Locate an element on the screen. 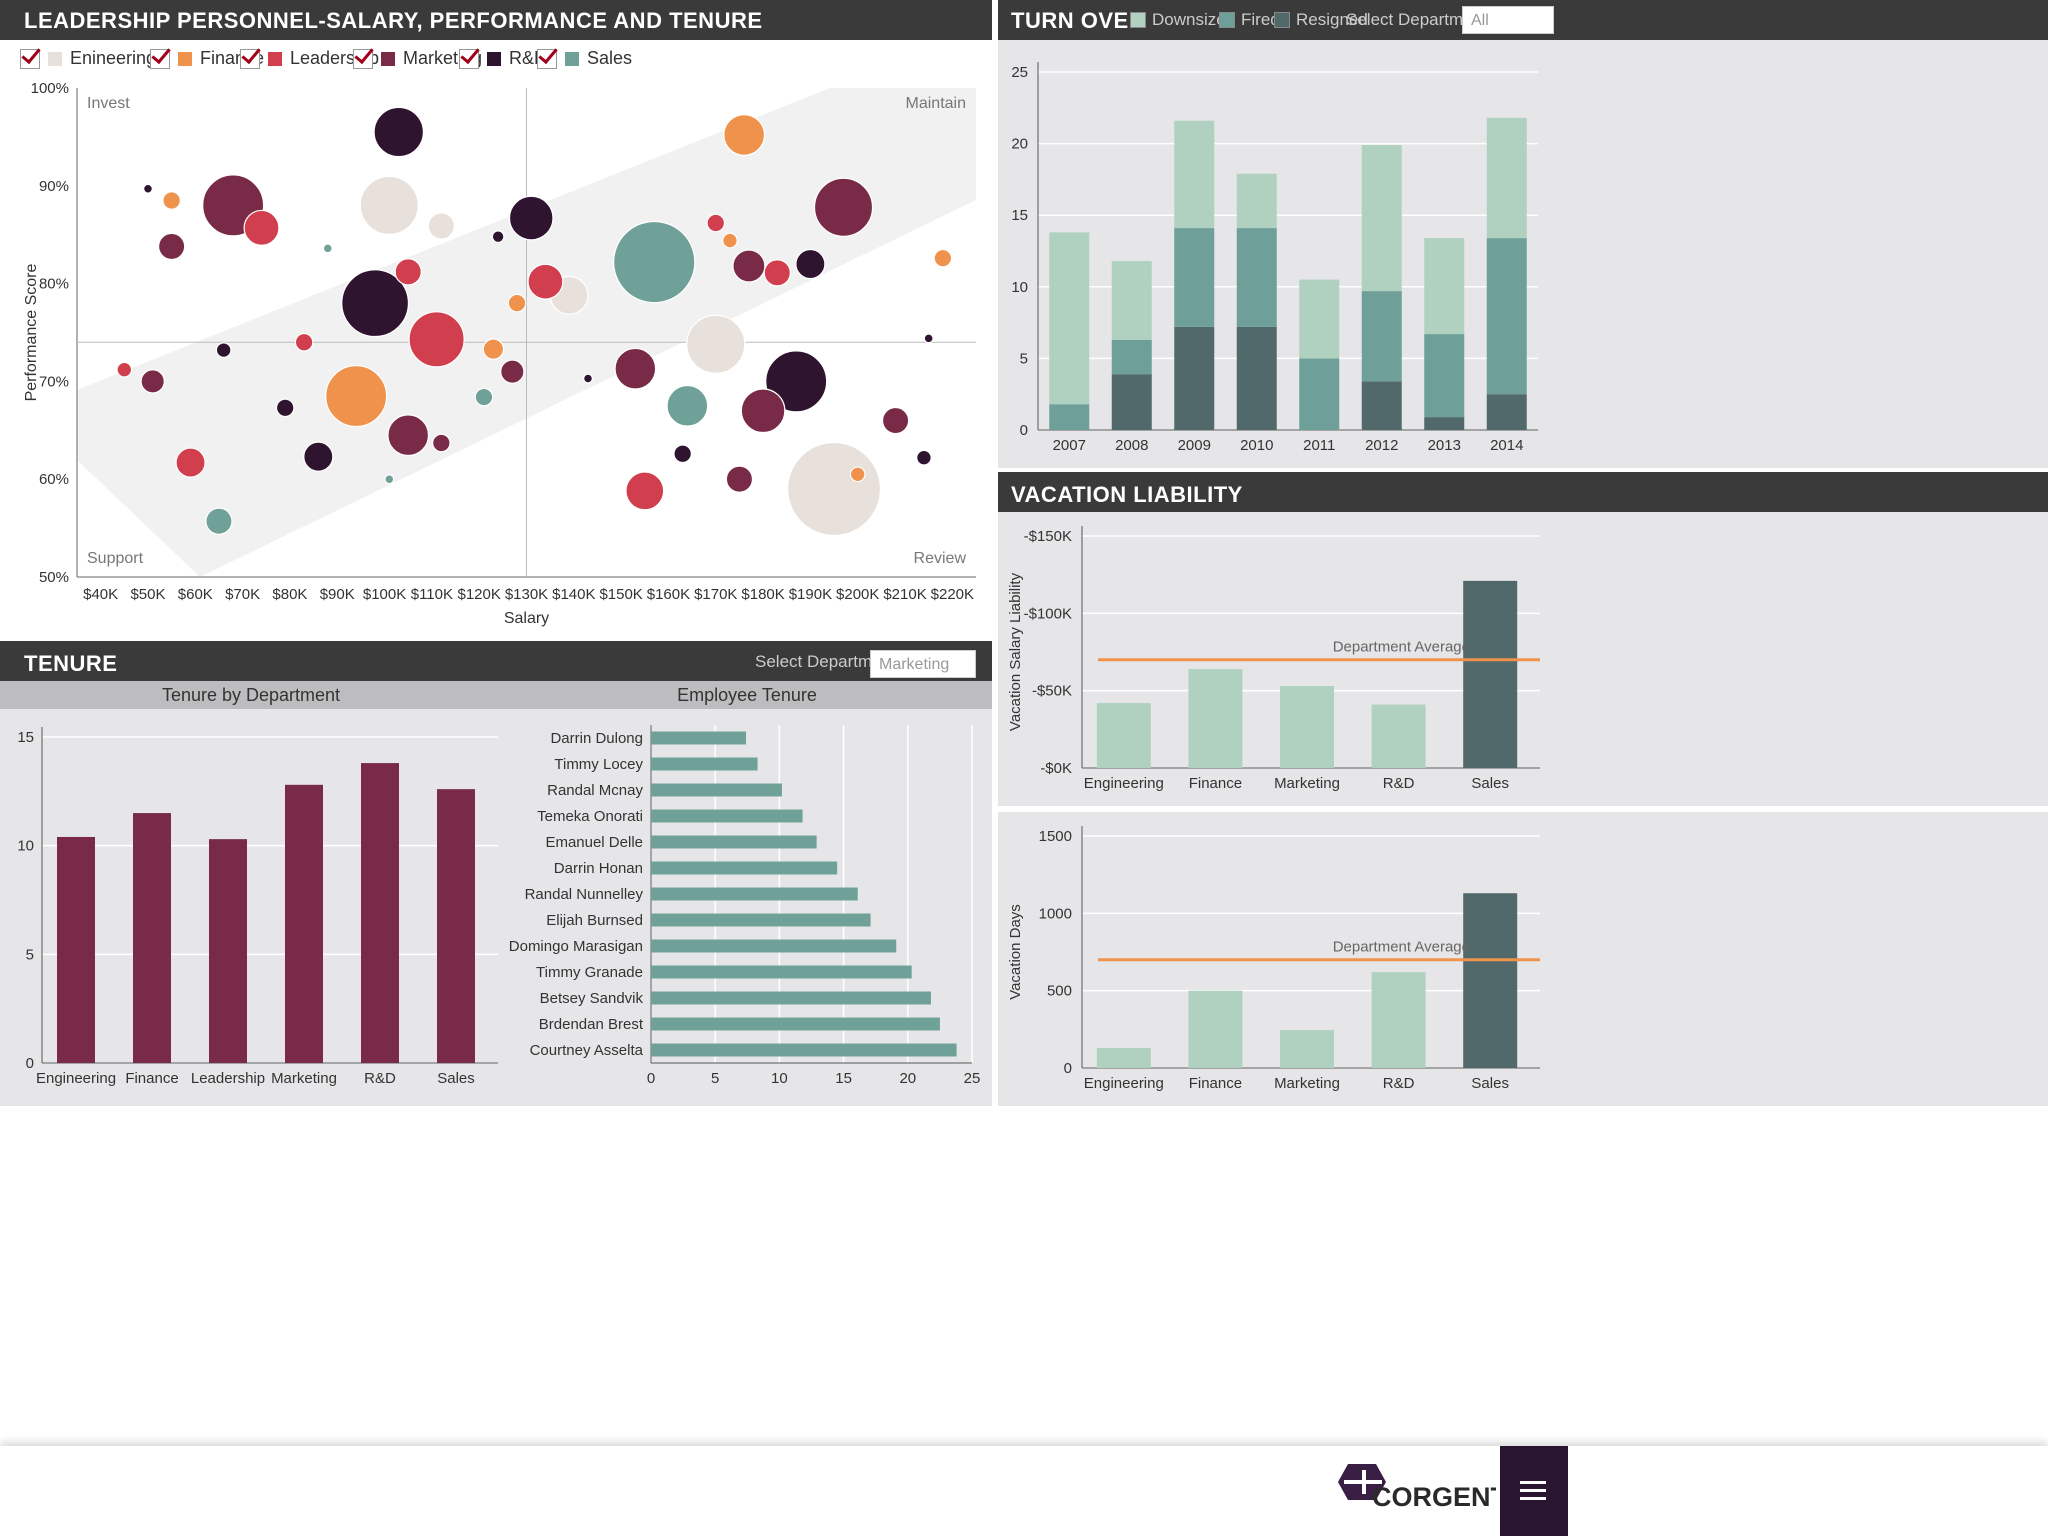  y-tick-label: 20 is located at coordinates (1019, 144).